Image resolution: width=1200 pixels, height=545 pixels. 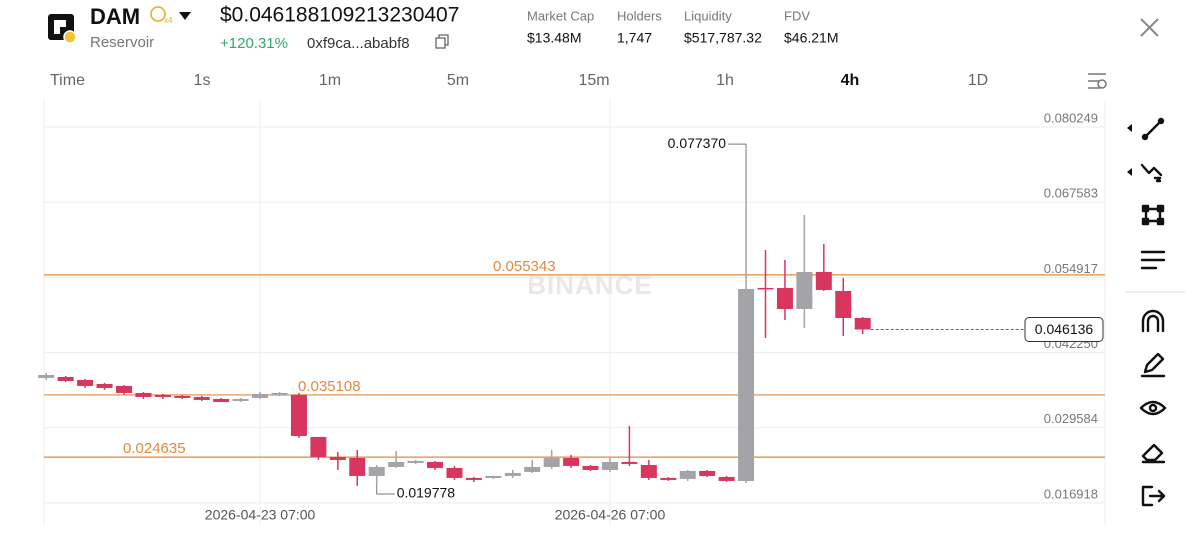 What do you see at coordinates (1153, 453) in the screenshot?
I see `eraser-tool` at bounding box center [1153, 453].